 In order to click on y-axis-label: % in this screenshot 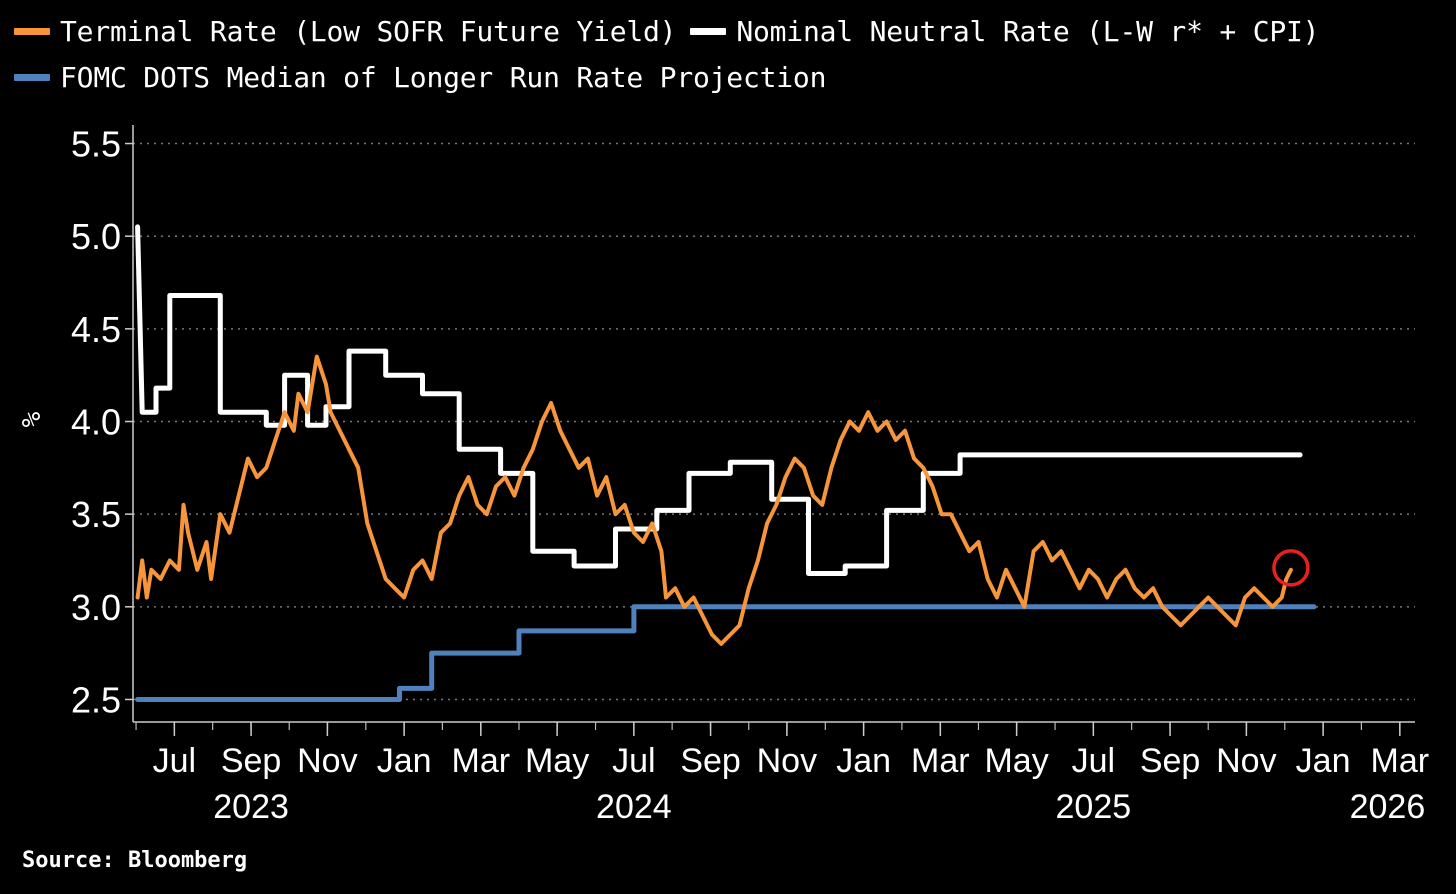, I will do `click(32, 419)`.